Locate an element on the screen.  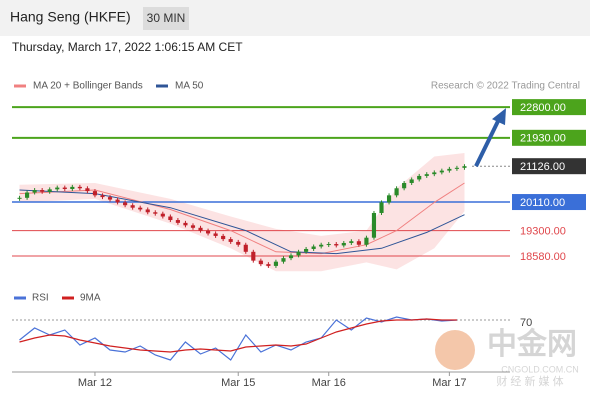
watermark-text: 财 经 新 媒 体 is located at coordinates (529, 381).